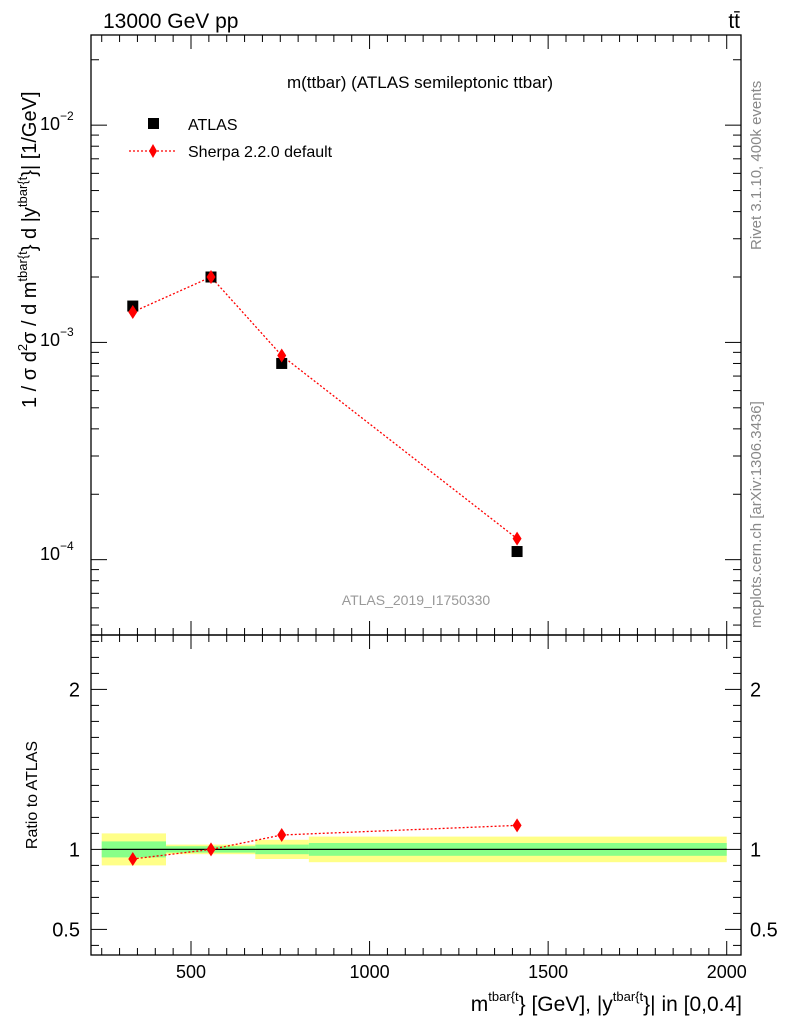  What do you see at coordinates (67, 332) in the screenshot?
I see `y-tick-label-exp: −3` at bounding box center [67, 332].